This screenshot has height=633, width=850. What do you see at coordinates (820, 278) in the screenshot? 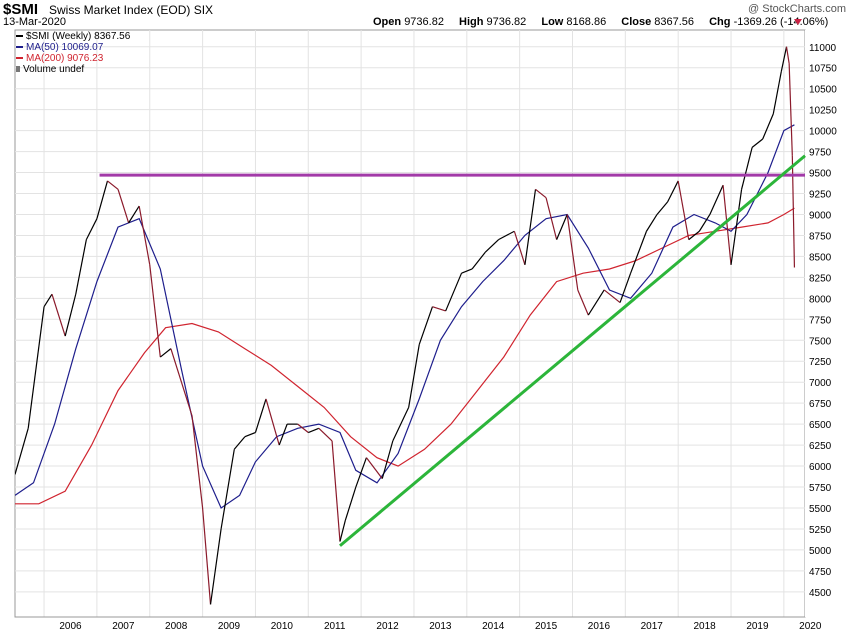
I see `y-tick-label: 8250` at bounding box center [820, 278].